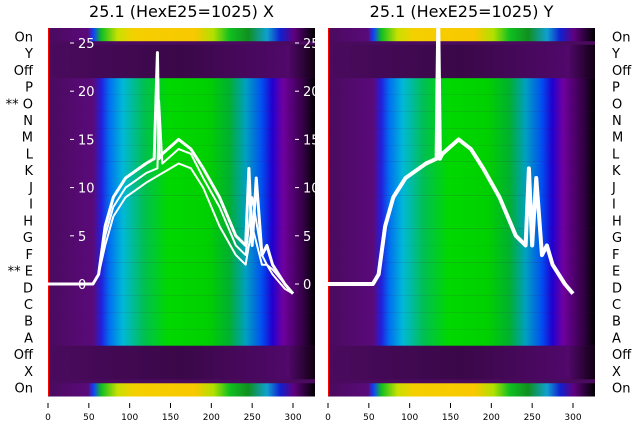  Describe the element at coordinates (328, 418) in the screenshot. I see `x-tick-label: 0` at that location.